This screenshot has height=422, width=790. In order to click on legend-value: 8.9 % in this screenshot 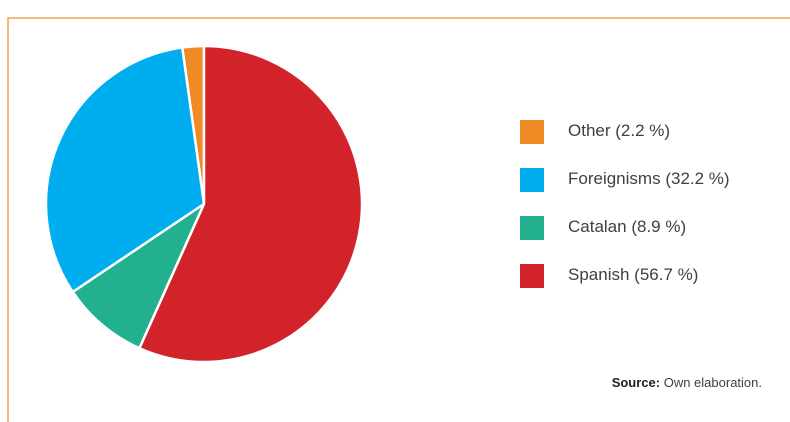, I will do `click(658, 226)`.